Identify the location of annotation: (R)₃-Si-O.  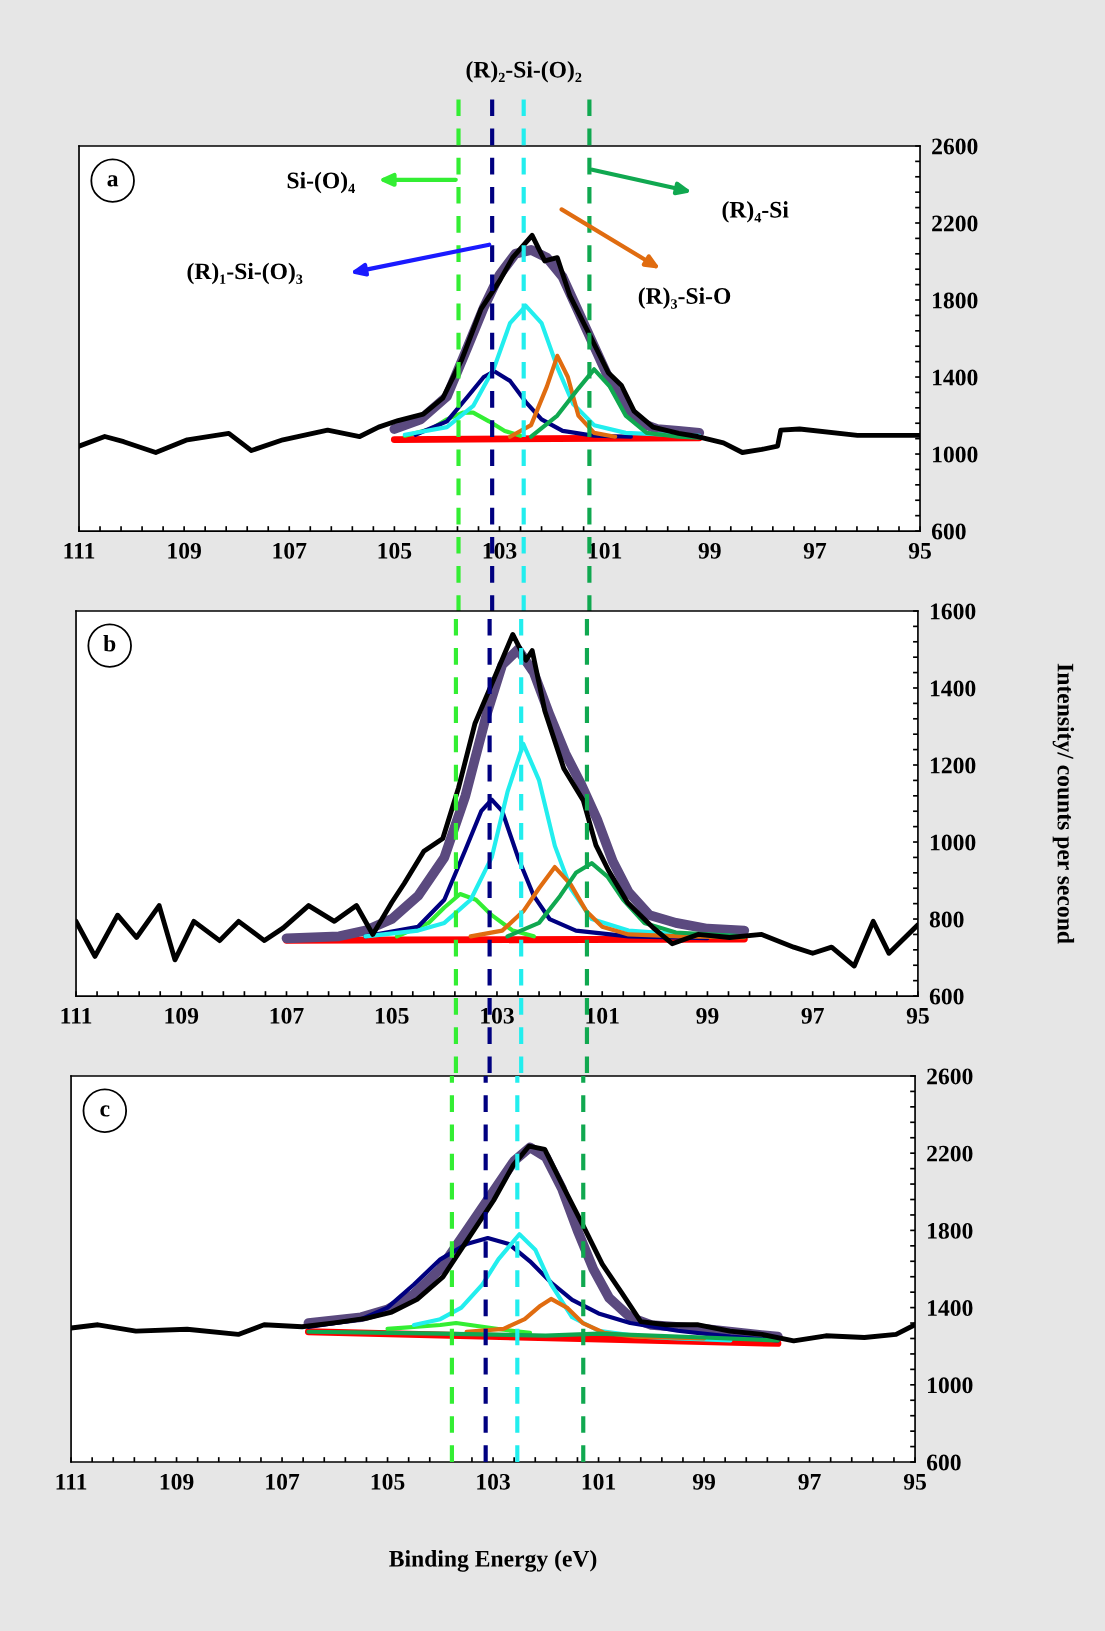
(684, 298).